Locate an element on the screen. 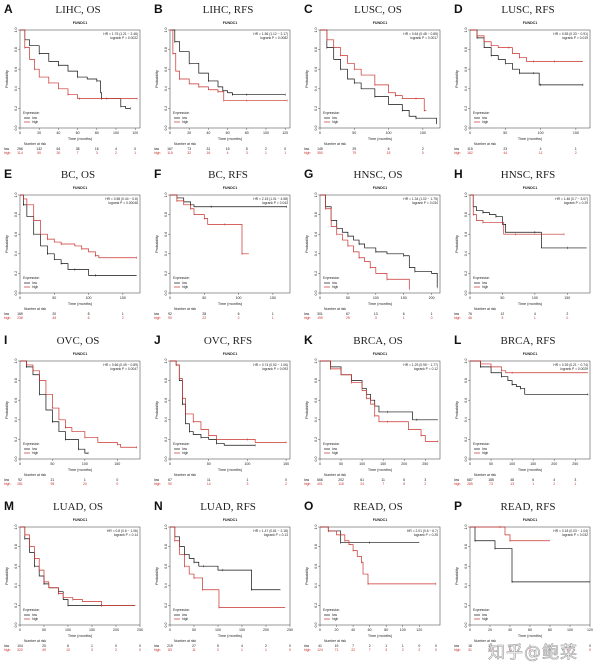 This screenshot has height=668, width=600. risk-count-high: 44 is located at coordinates (505, 153).